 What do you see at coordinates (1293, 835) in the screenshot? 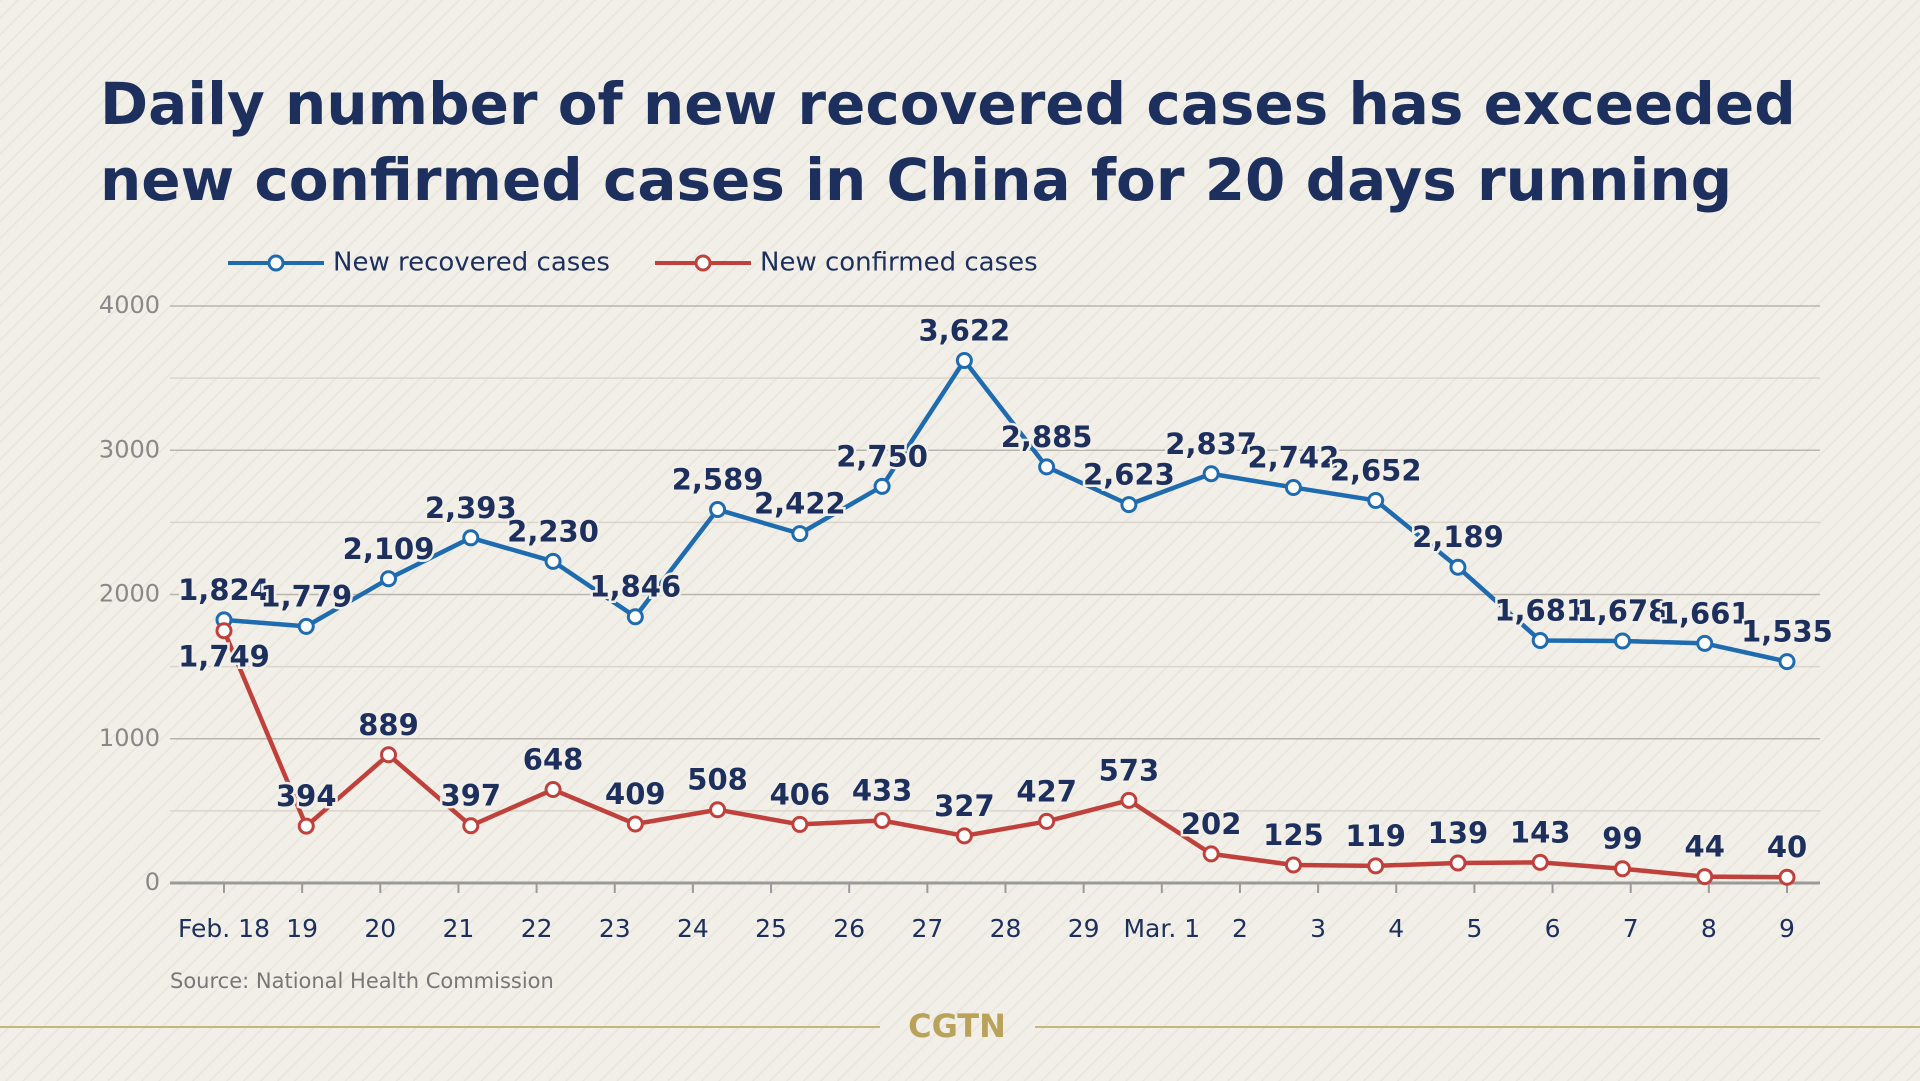
I see `value-label: 125` at bounding box center [1293, 835].